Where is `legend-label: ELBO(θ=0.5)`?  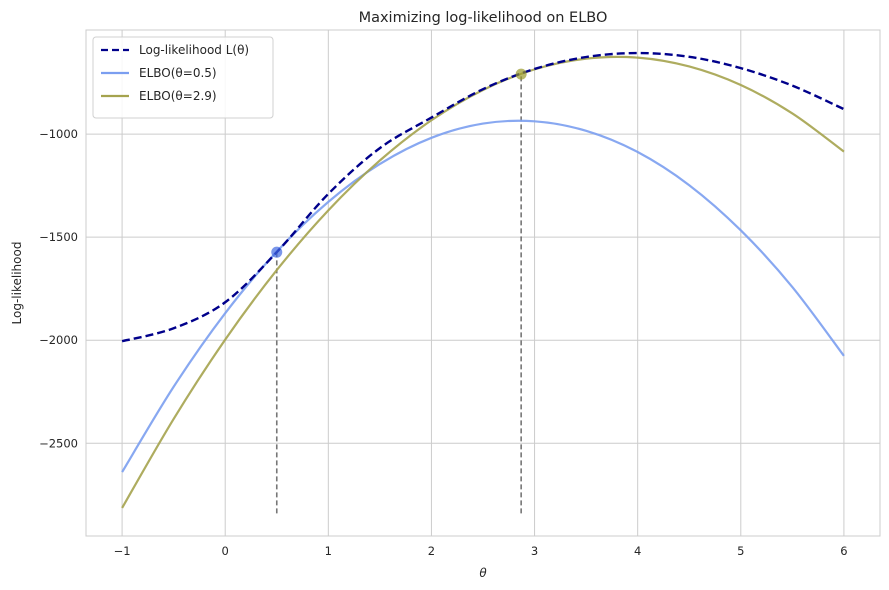 legend-label: ELBO(θ=0.5) is located at coordinates (178, 73).